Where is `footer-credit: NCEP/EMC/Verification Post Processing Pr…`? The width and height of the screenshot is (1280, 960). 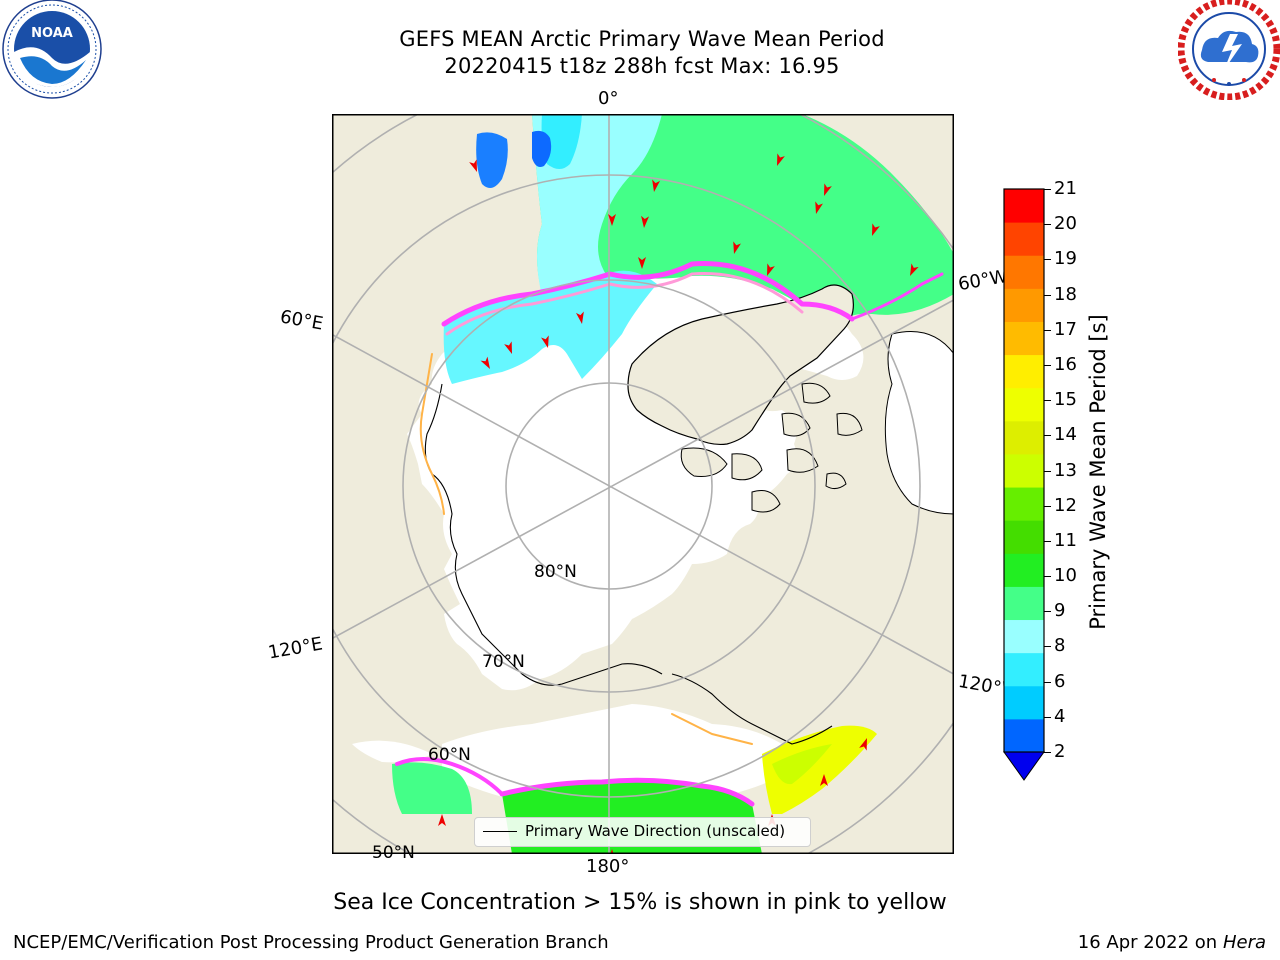
footer-credit: NCEP/EMC/Verification Post Processing Pr… is located at coordinates (311, 942).